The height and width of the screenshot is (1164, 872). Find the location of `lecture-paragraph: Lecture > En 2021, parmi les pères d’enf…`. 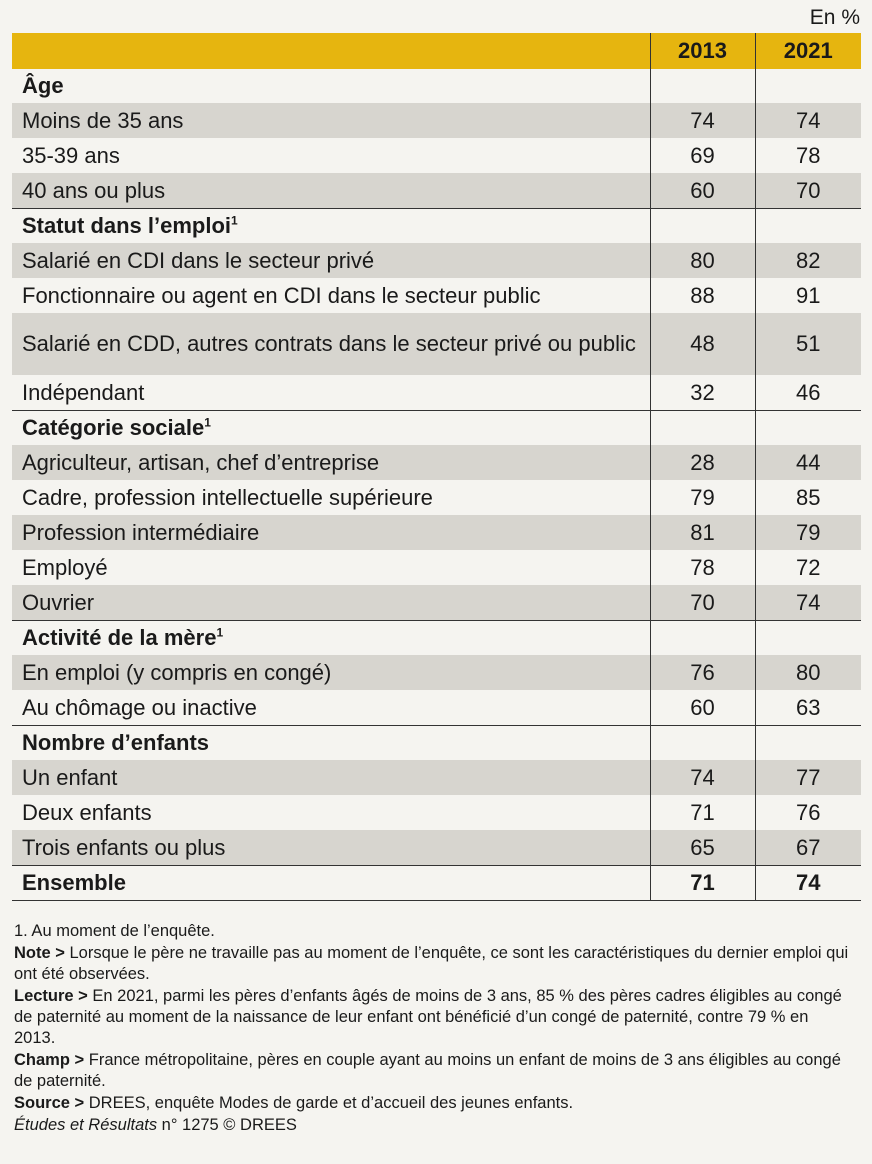

lecture-paragraph: Lecture > En 2021, parmi les pères d’enf… is located at coordinates (434, 1017).